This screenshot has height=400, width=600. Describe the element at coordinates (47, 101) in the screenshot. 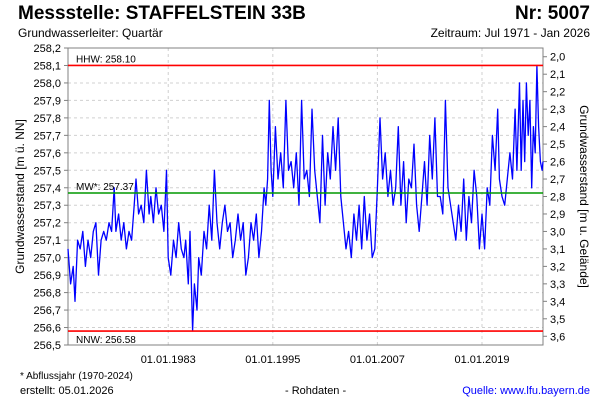

I see `y-tick-label: 257,9` at that location.